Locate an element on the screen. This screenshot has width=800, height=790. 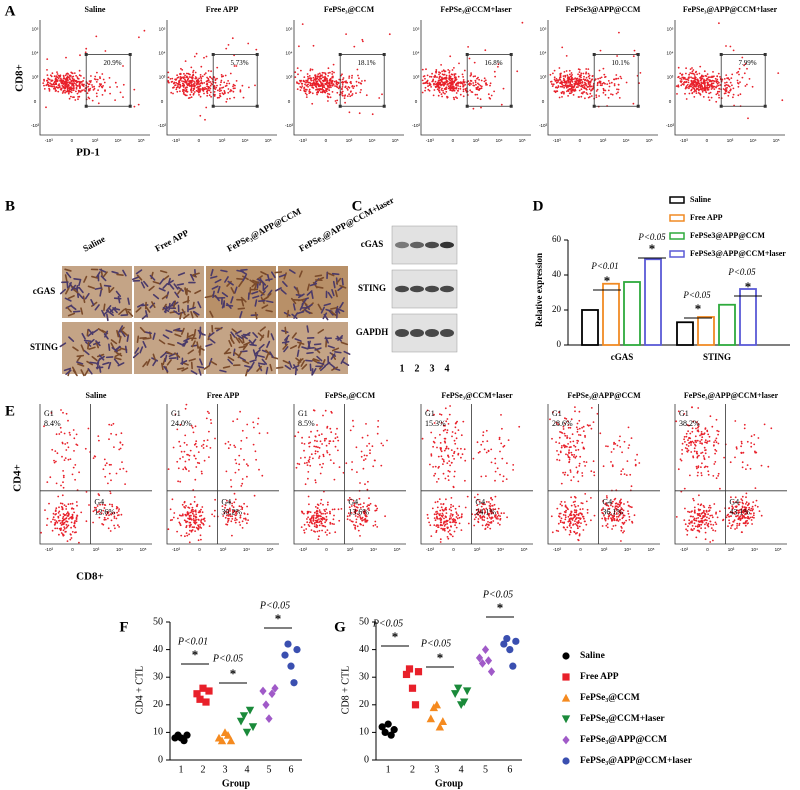
x-tick-label: 10⁵ is located at coordinates (395, 140).